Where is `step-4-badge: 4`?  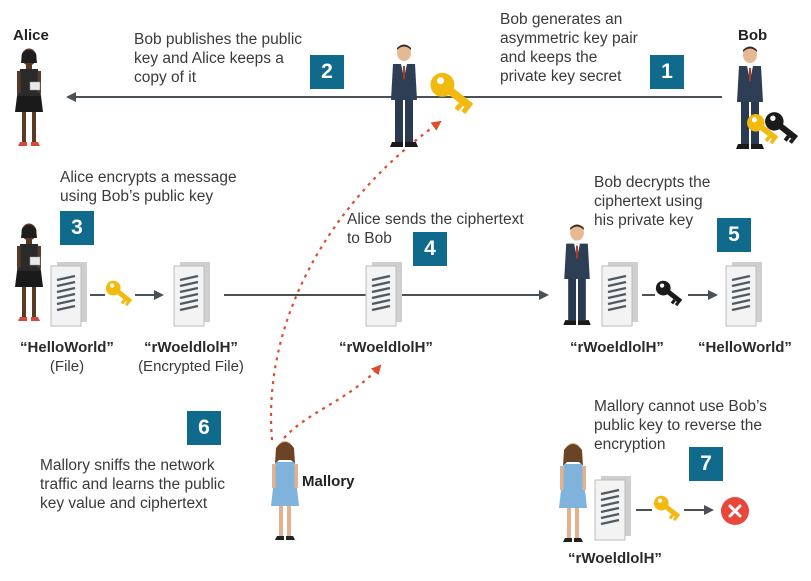
step-4-badge: 4 is located at coordinates (430, 249).